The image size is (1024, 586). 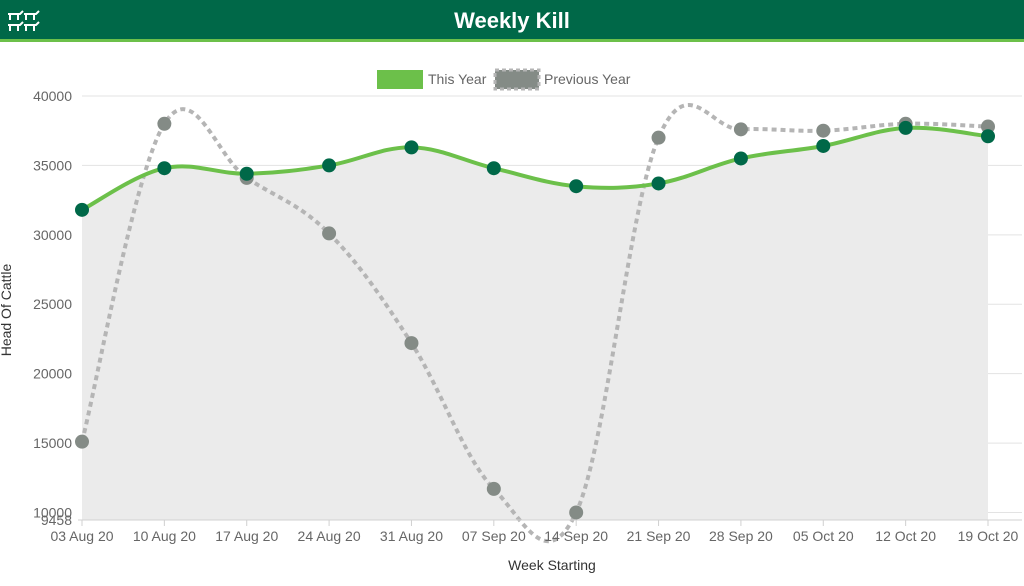 What do you see at coordinates (905, 536) in the screenshot?
I see `x-tick-label: 12 Oct 20` at bounding box center [905, 536].